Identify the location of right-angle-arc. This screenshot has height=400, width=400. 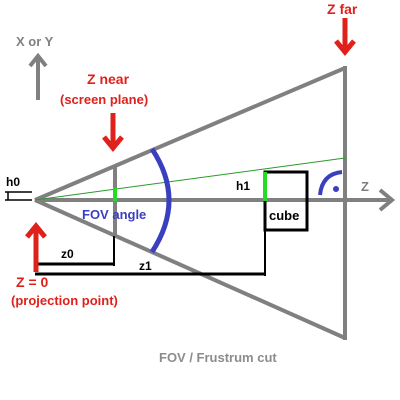
(330, 183).